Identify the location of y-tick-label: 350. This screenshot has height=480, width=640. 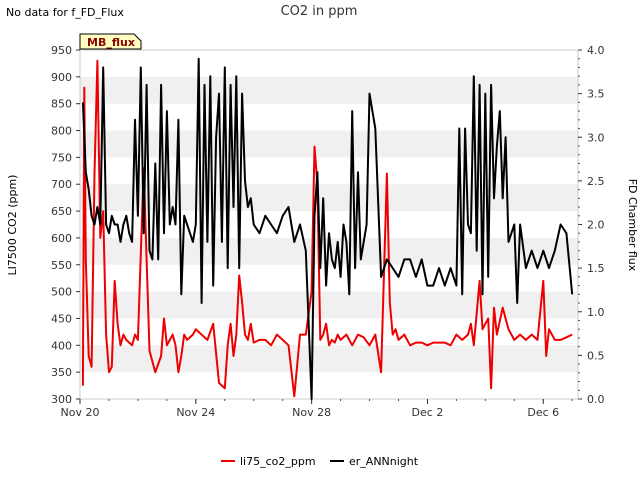
(61, 372).